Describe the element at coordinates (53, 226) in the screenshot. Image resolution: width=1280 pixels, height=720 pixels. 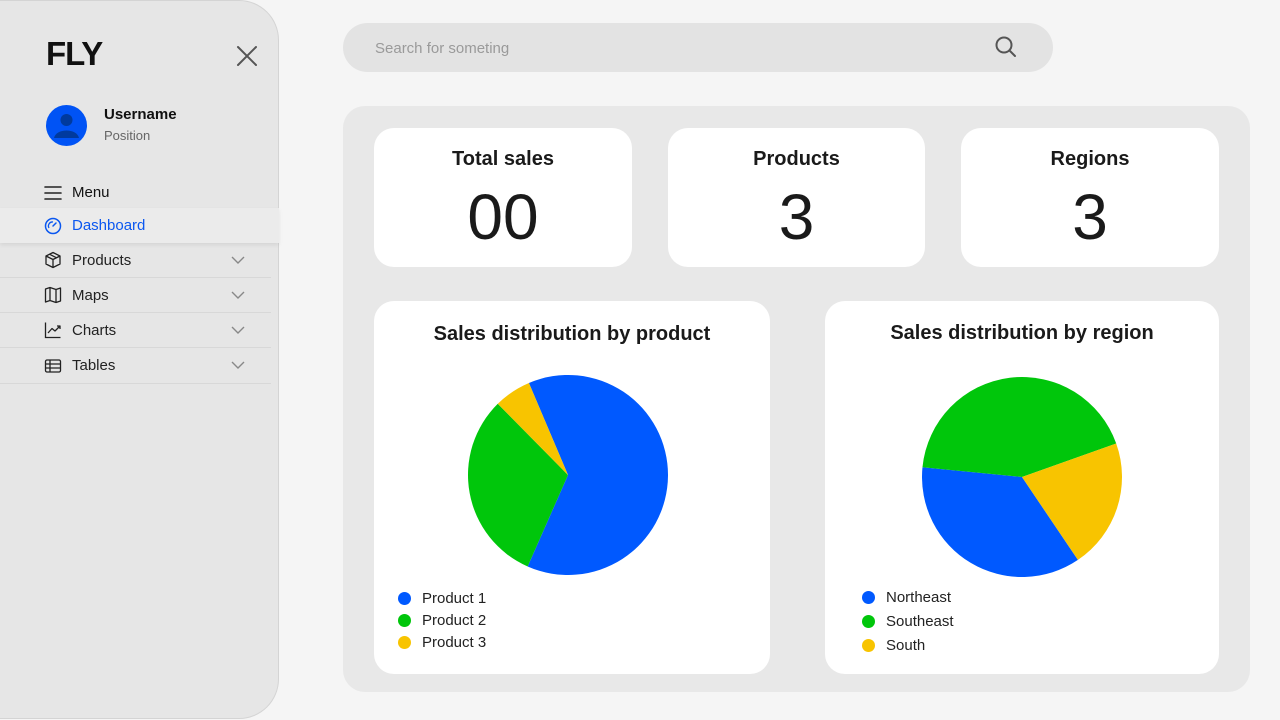
I see `gauge-icon` at that location.